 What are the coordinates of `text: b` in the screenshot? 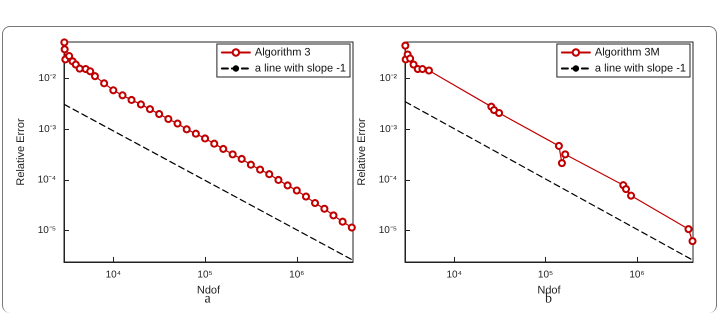 It's located at (548, 299).